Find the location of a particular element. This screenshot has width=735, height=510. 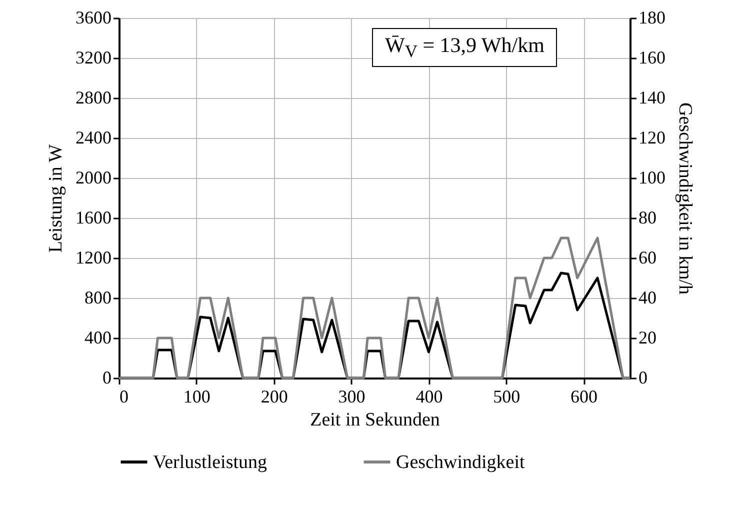

y-tick-label: 3600 is located at coordinates (94, 18).